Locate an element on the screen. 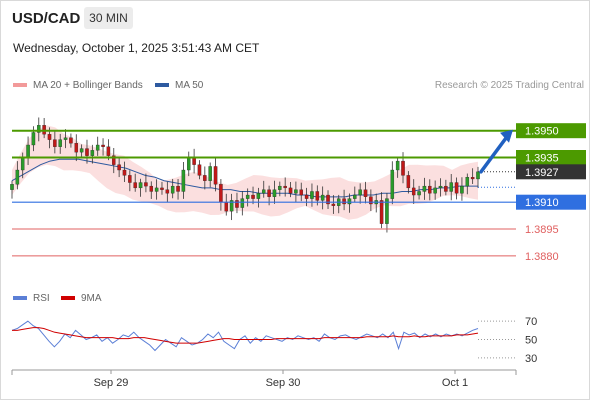 The image size is (590, 400). ma9-swatch is located at coordinates (68, 298).